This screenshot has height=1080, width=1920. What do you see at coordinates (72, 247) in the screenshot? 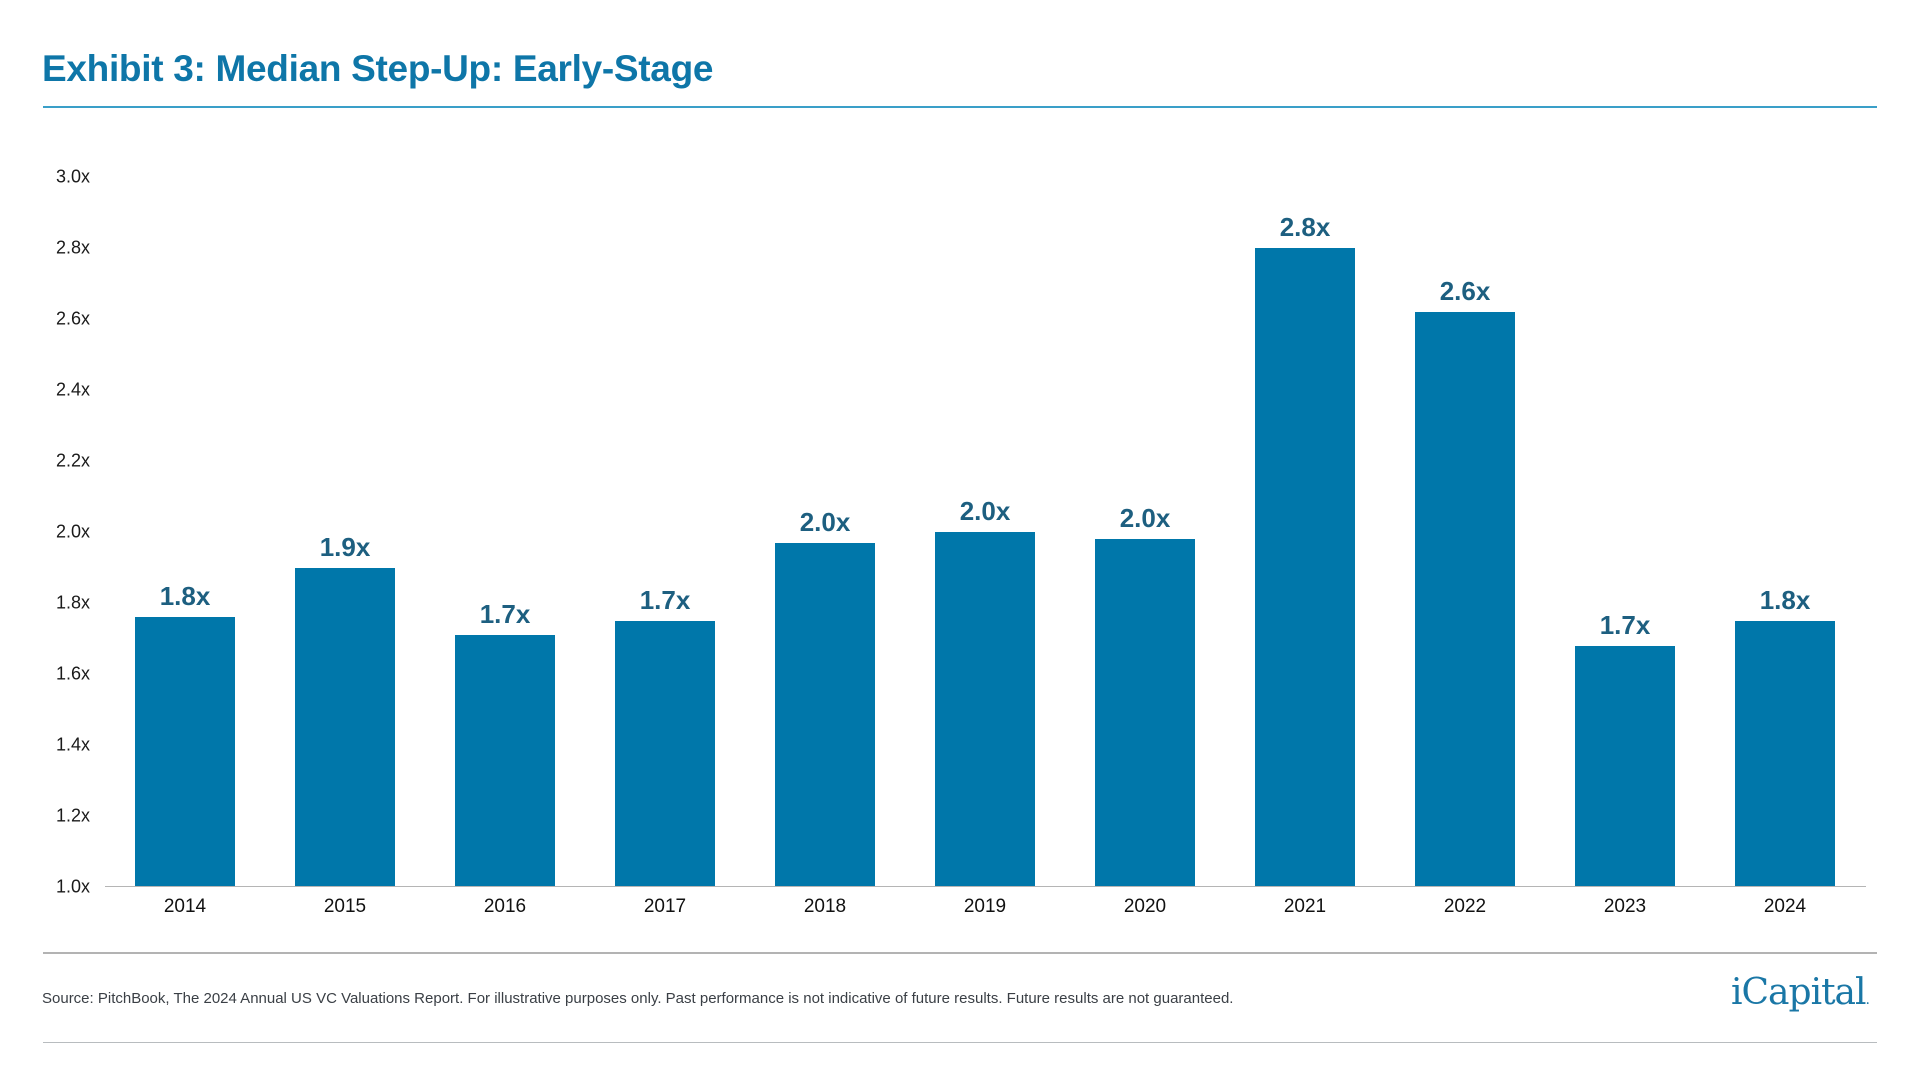
I see `y-tick-label: 2.8x` at bounding box center [72, 247].